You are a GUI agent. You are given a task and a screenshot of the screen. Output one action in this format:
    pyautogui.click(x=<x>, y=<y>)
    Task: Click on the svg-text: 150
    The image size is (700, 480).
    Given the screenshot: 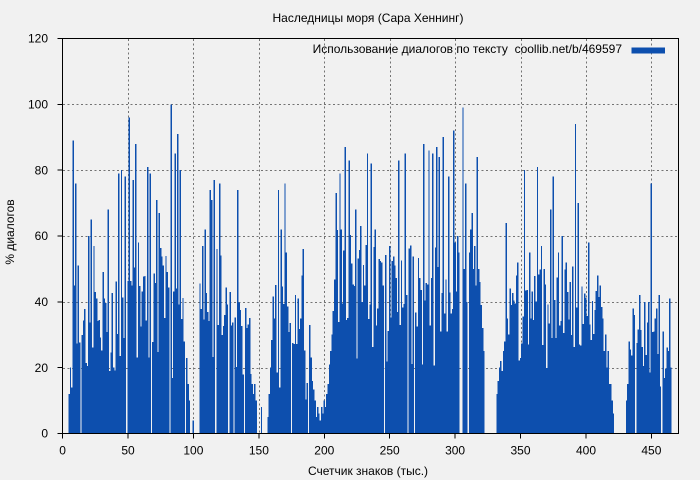 What is the action you would take?
    pyautogui.click(x=259, y=451)
    